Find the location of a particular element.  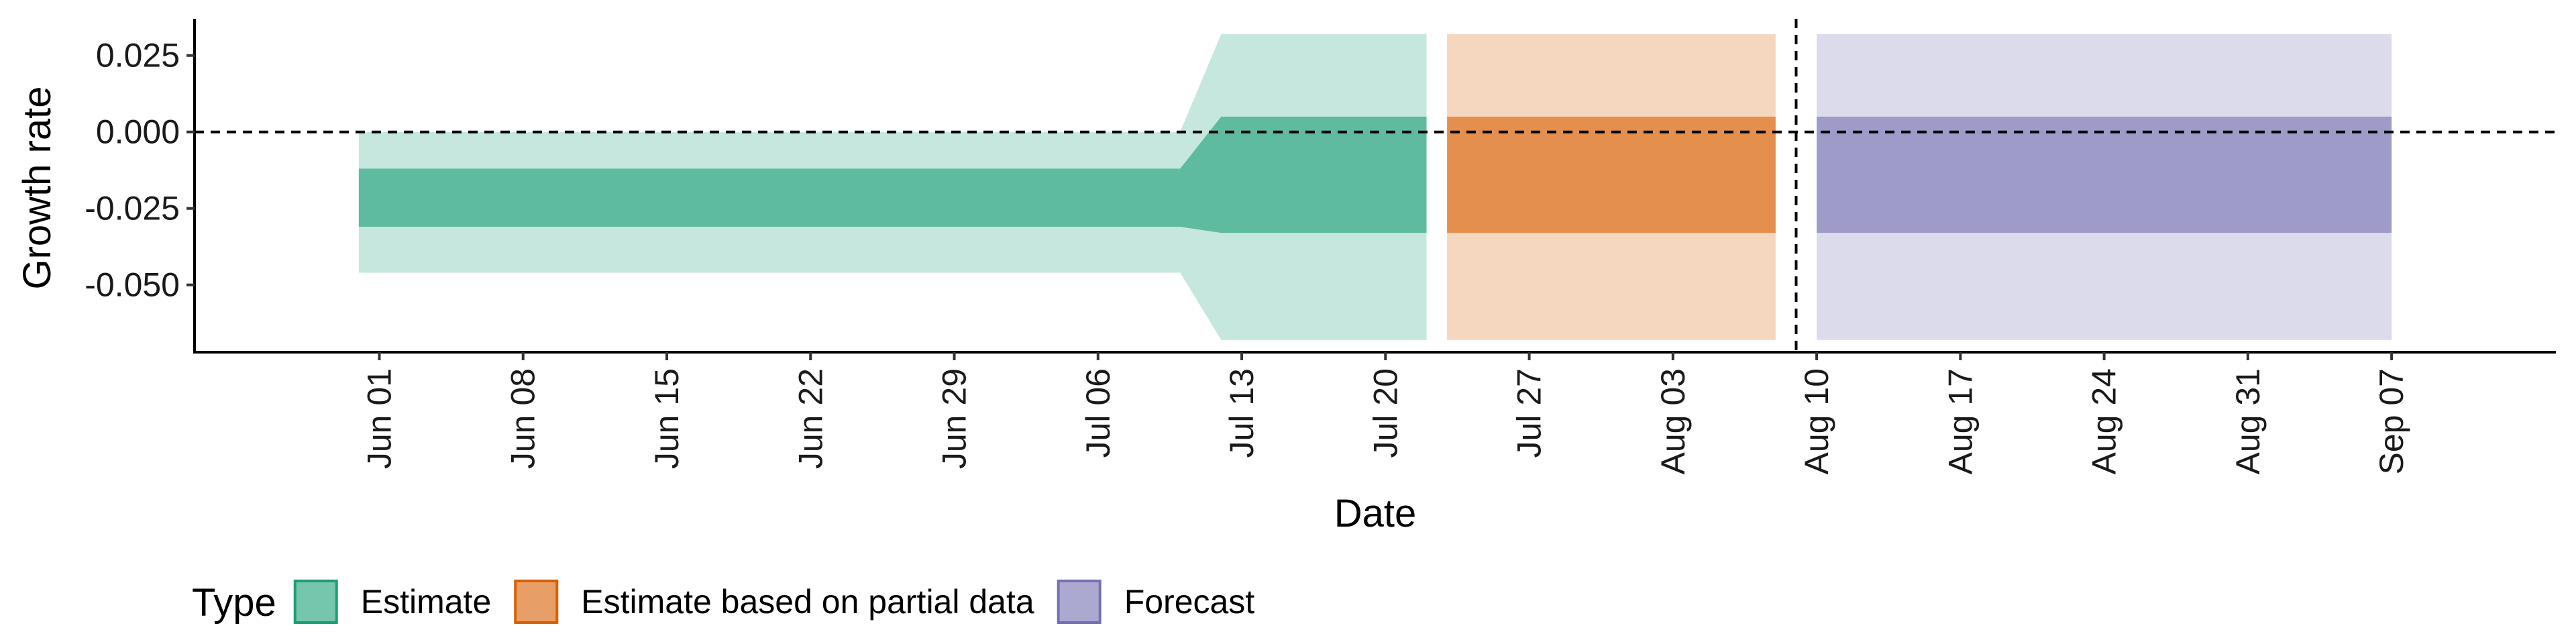

y-tick-label: 0.025 is located at coordinates (138, 55).